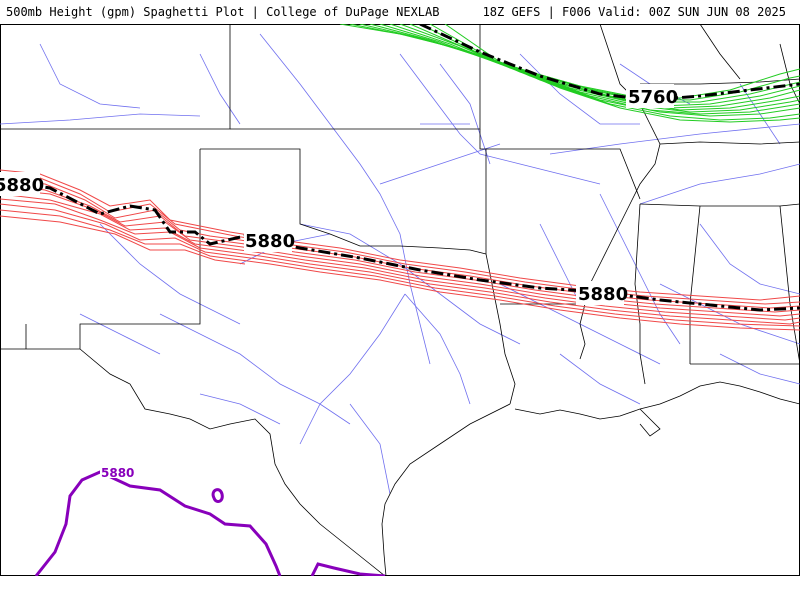 The width and height of the screenshot is (800, 600). Describe the element at coordinates (348, 569) in the screenshot. I see `contour-5880-purple-lower` at that location.